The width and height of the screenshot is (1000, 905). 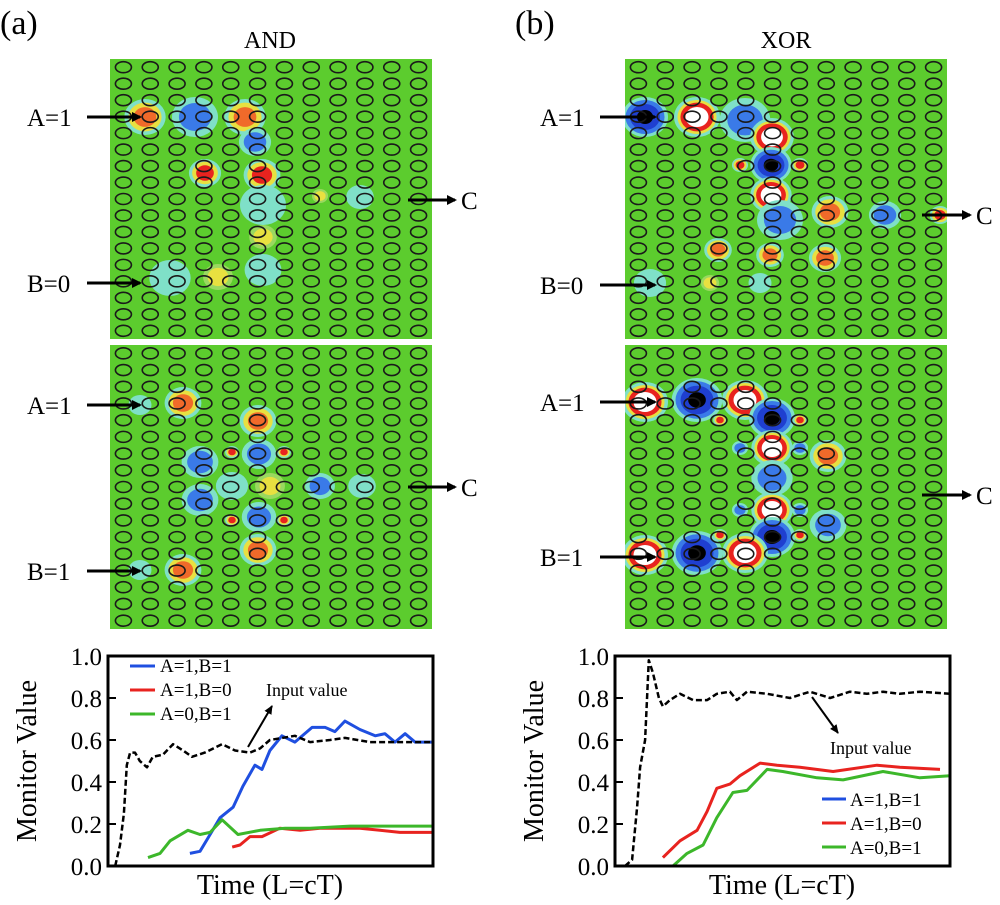 I want to click on output-c-label: C, so click(x=469, y=488).